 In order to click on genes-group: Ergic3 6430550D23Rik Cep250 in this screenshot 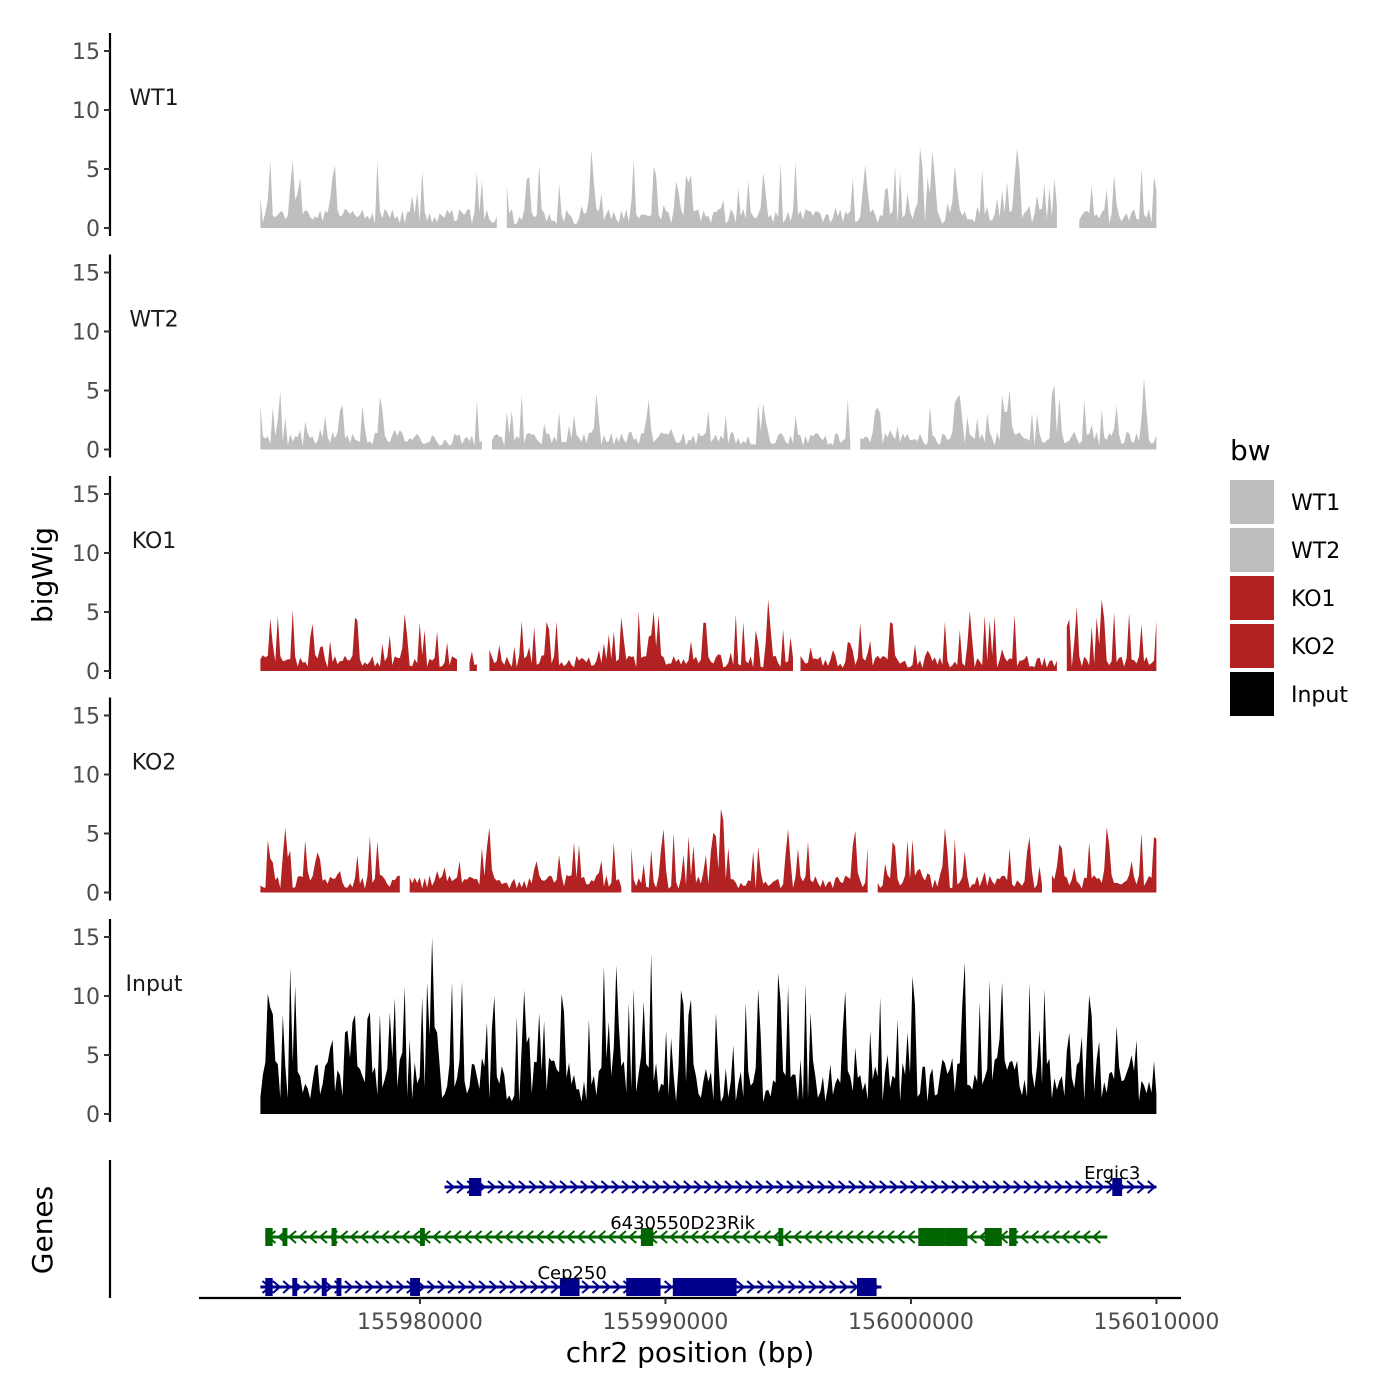, I will do `click(632, 1229)`.